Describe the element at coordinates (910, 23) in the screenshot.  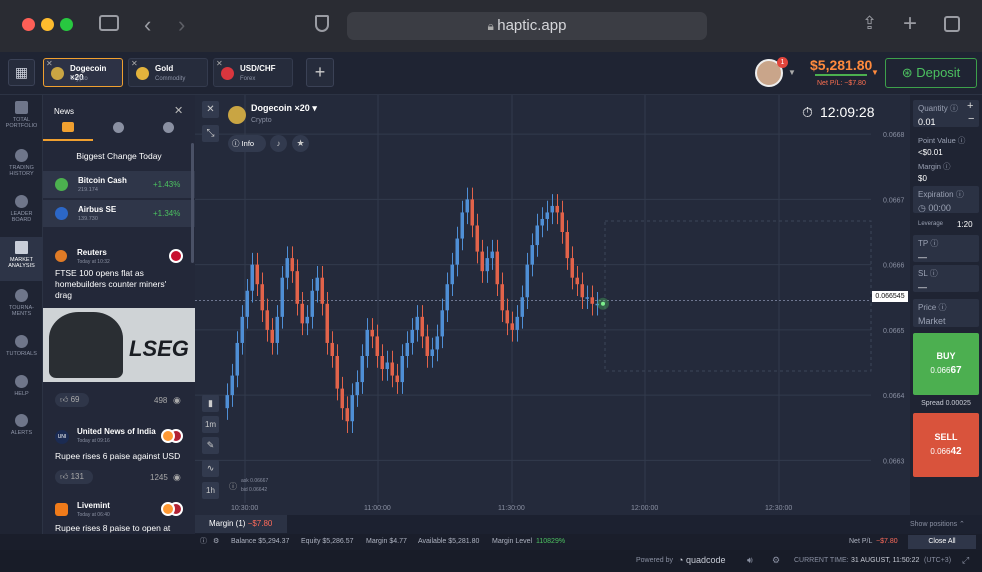
I see `new-tab-icon: +` at that location.